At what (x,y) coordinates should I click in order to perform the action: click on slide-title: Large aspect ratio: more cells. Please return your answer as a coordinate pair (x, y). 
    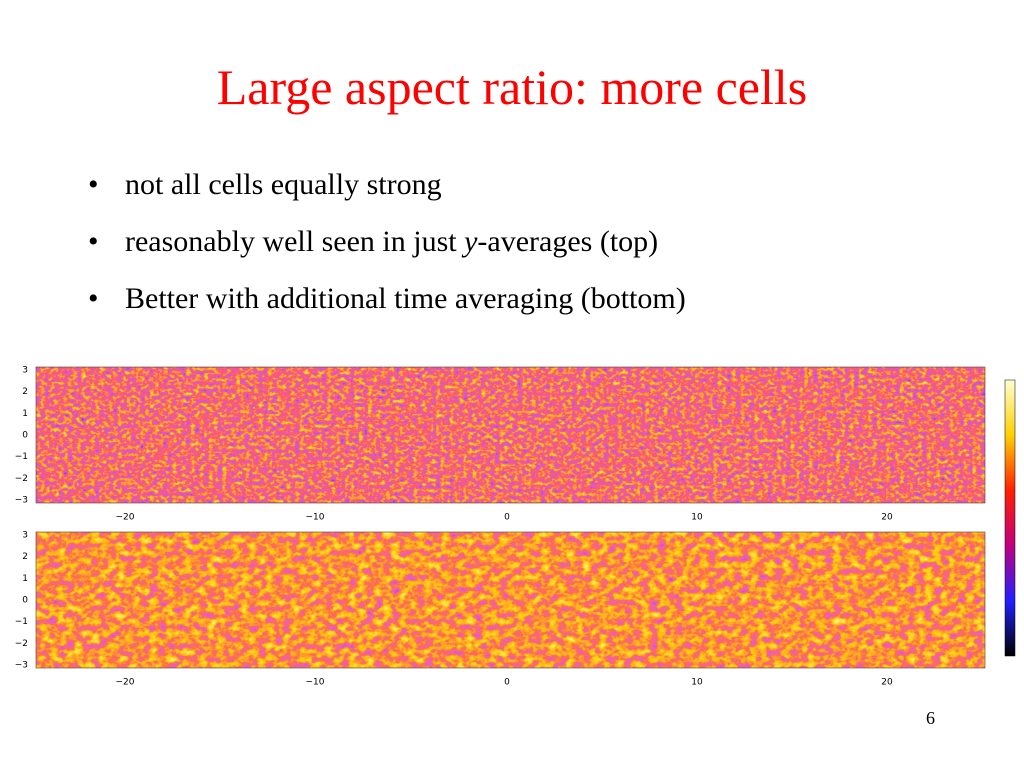
    Looking at the image, I should click on (512, 87).